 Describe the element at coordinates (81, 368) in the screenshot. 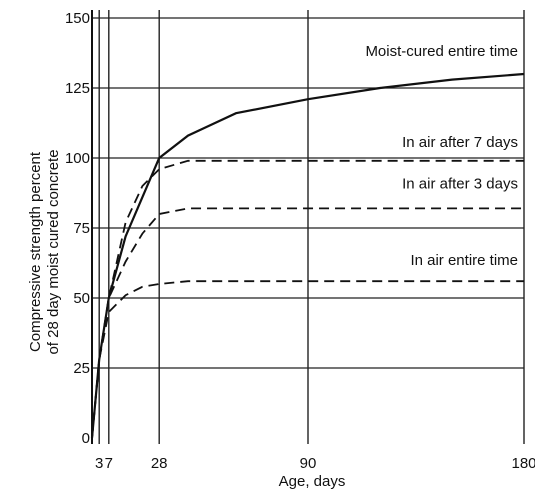

I see `y-tick-label-25: 25` at that location.